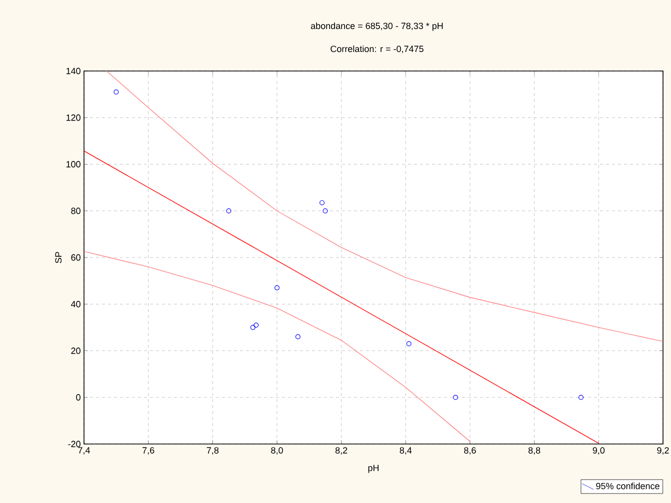 Image resolution: width=671 pixels, height=503 pixels. What do you see at coordinates (73, 71) in the screenshot?
I see `y-tick-label: 140` at bounding box center [73, 71].